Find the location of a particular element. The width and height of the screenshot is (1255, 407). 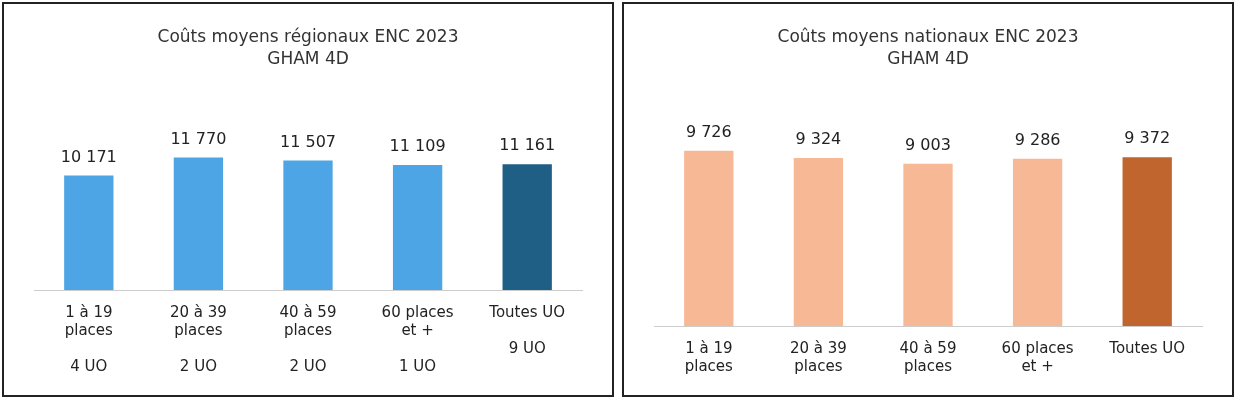

x-tick-label: 1 à 19 places is located at coordinates (709, 356).